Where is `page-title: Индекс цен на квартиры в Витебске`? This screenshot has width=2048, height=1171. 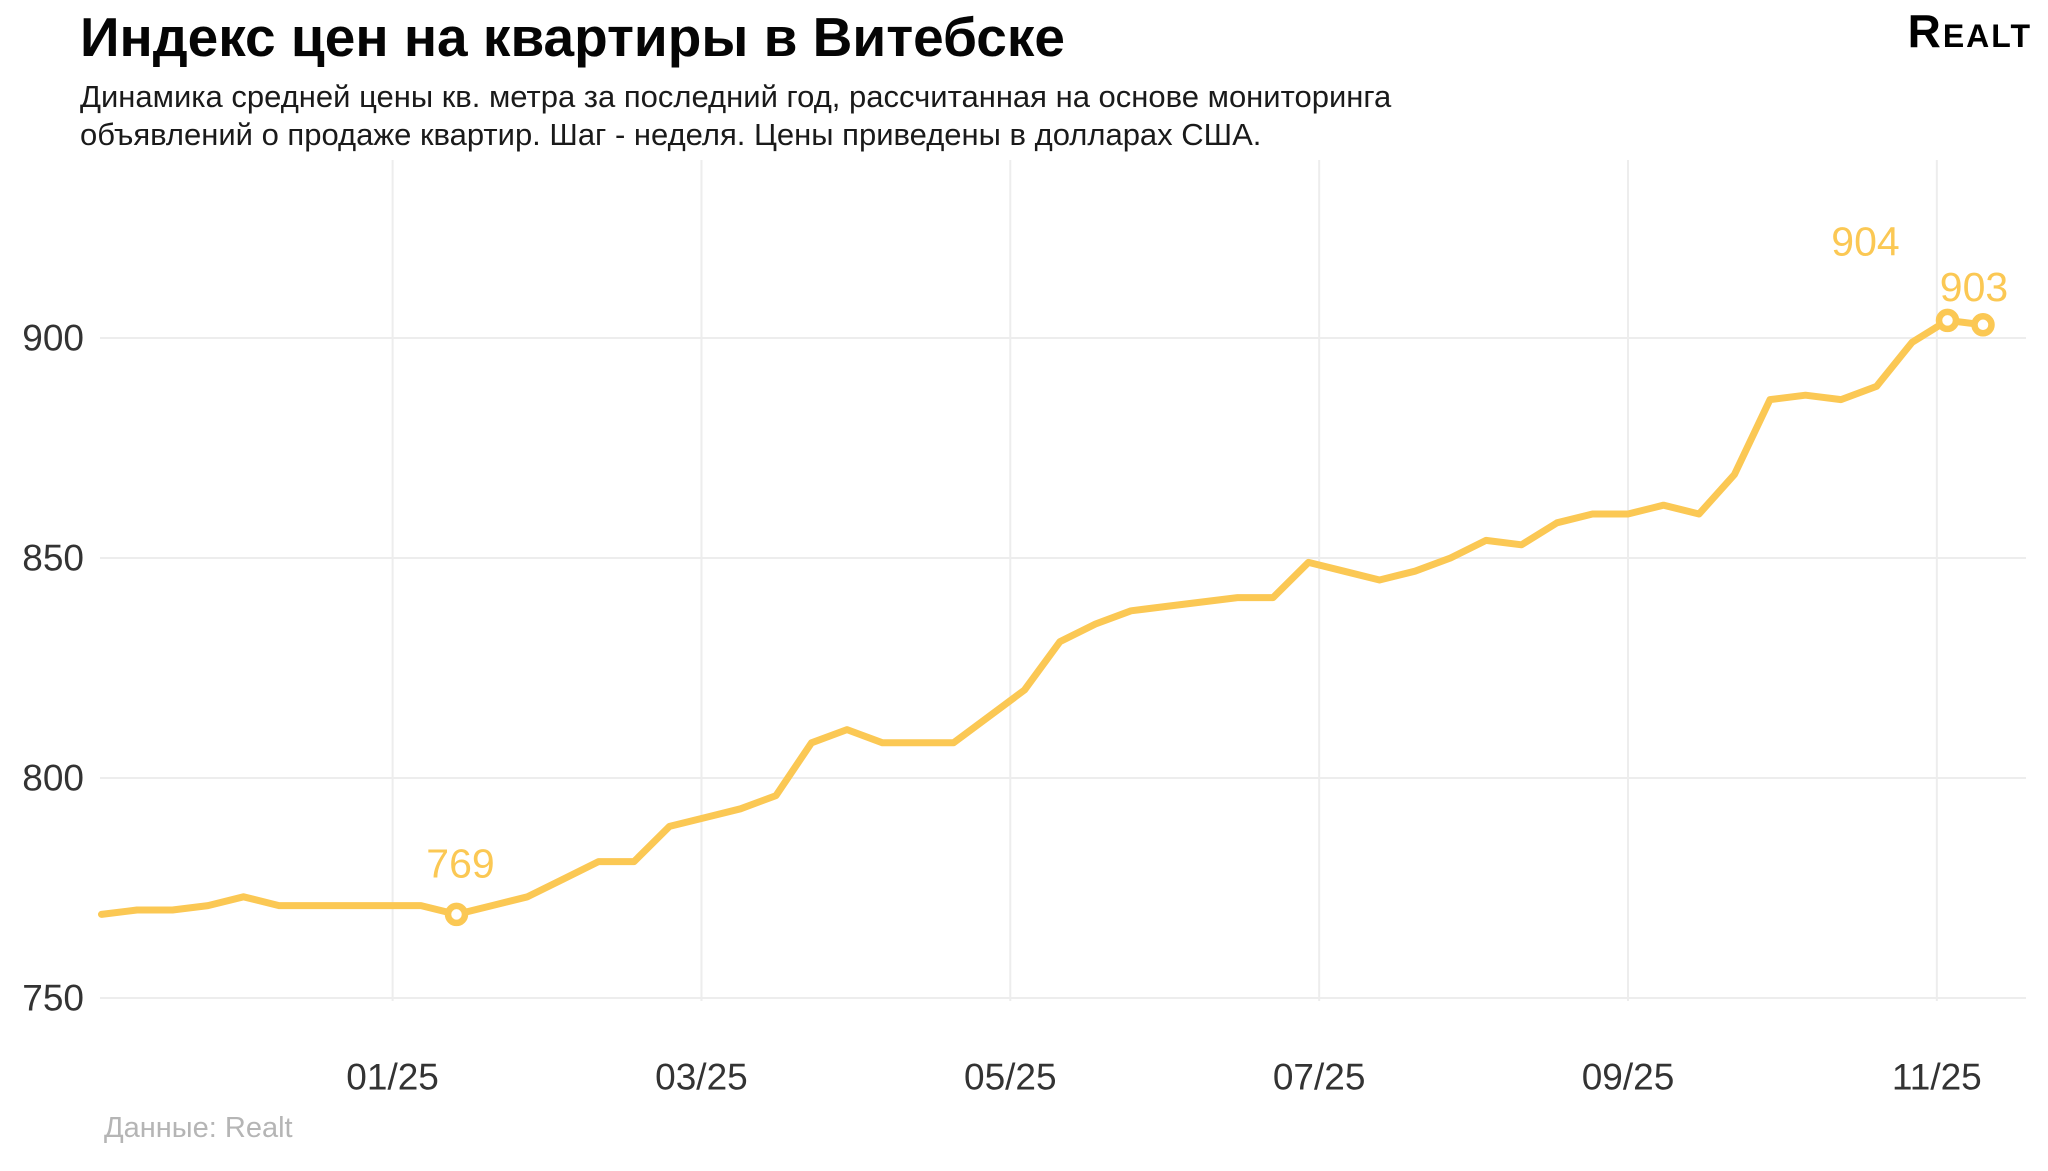
page-title: Индекс цен на квартиры в Витебске is located at coordinates (572, 37).